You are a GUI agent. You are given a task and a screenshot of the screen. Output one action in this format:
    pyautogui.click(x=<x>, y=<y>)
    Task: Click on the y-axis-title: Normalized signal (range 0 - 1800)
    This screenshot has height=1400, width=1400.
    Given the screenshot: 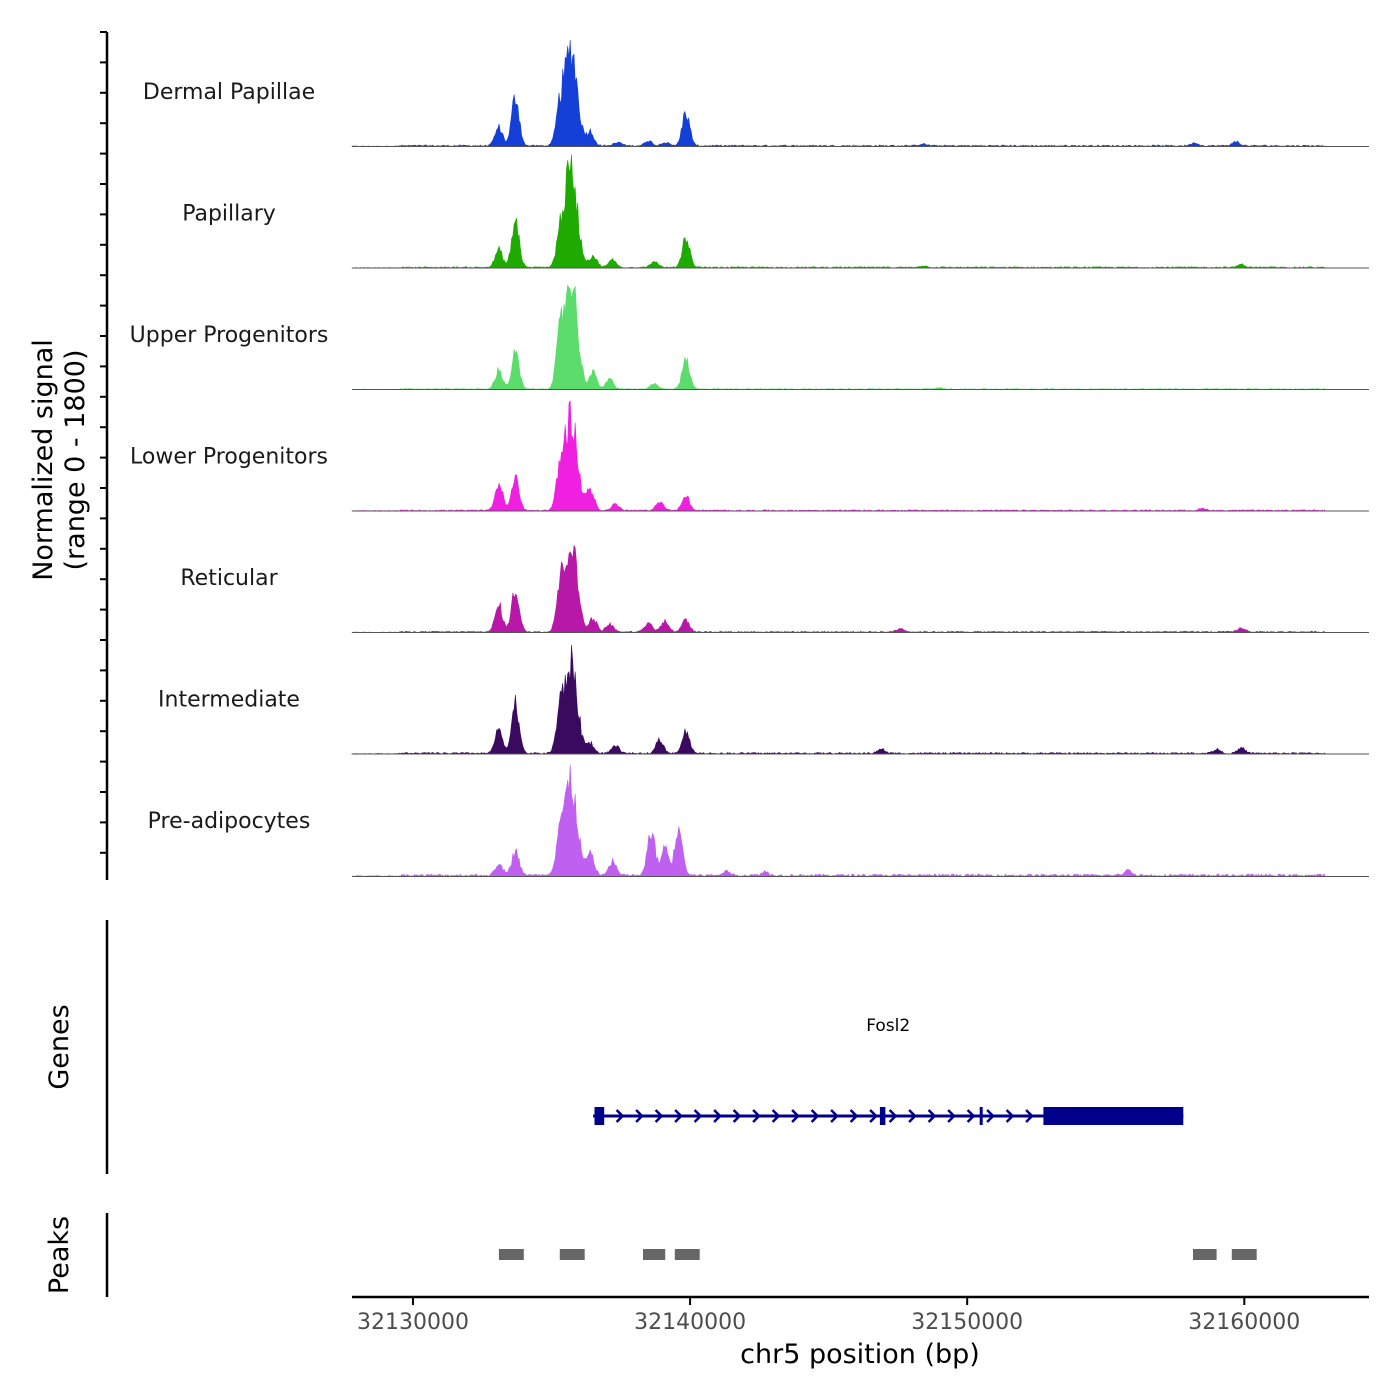 What is the action you would take?
    pyautogui.click(x=59, y=460)
    